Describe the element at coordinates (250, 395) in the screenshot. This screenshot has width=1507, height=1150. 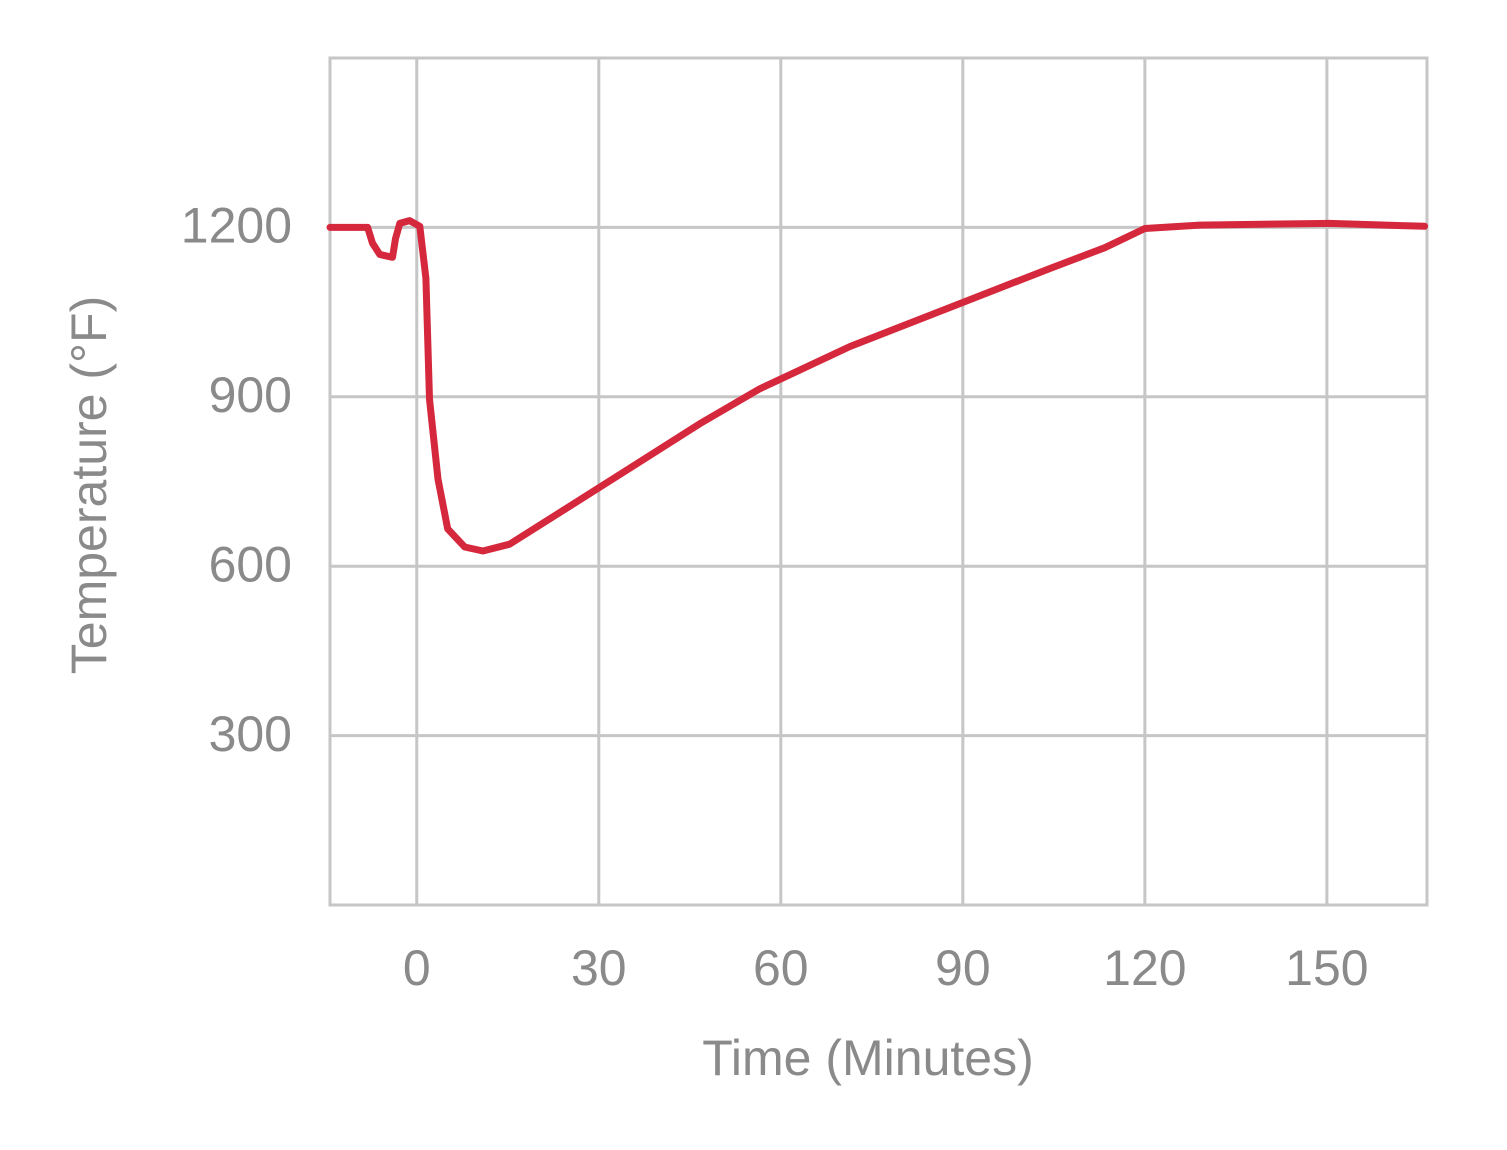
I see `y-tick-label: 900` at that location.